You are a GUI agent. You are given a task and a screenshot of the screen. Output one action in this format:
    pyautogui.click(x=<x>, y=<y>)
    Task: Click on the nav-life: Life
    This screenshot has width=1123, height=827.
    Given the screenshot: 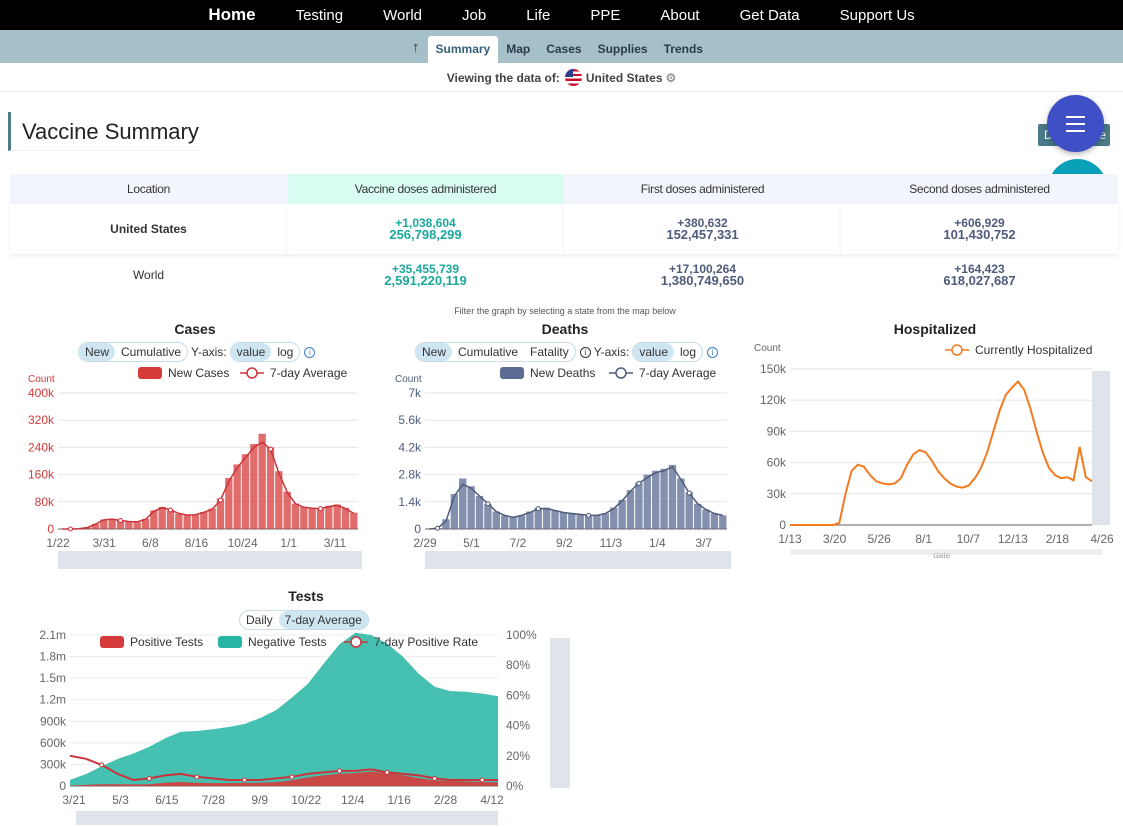 What is the action you would take?
    pyautogui.click(x=538, y=15)
    